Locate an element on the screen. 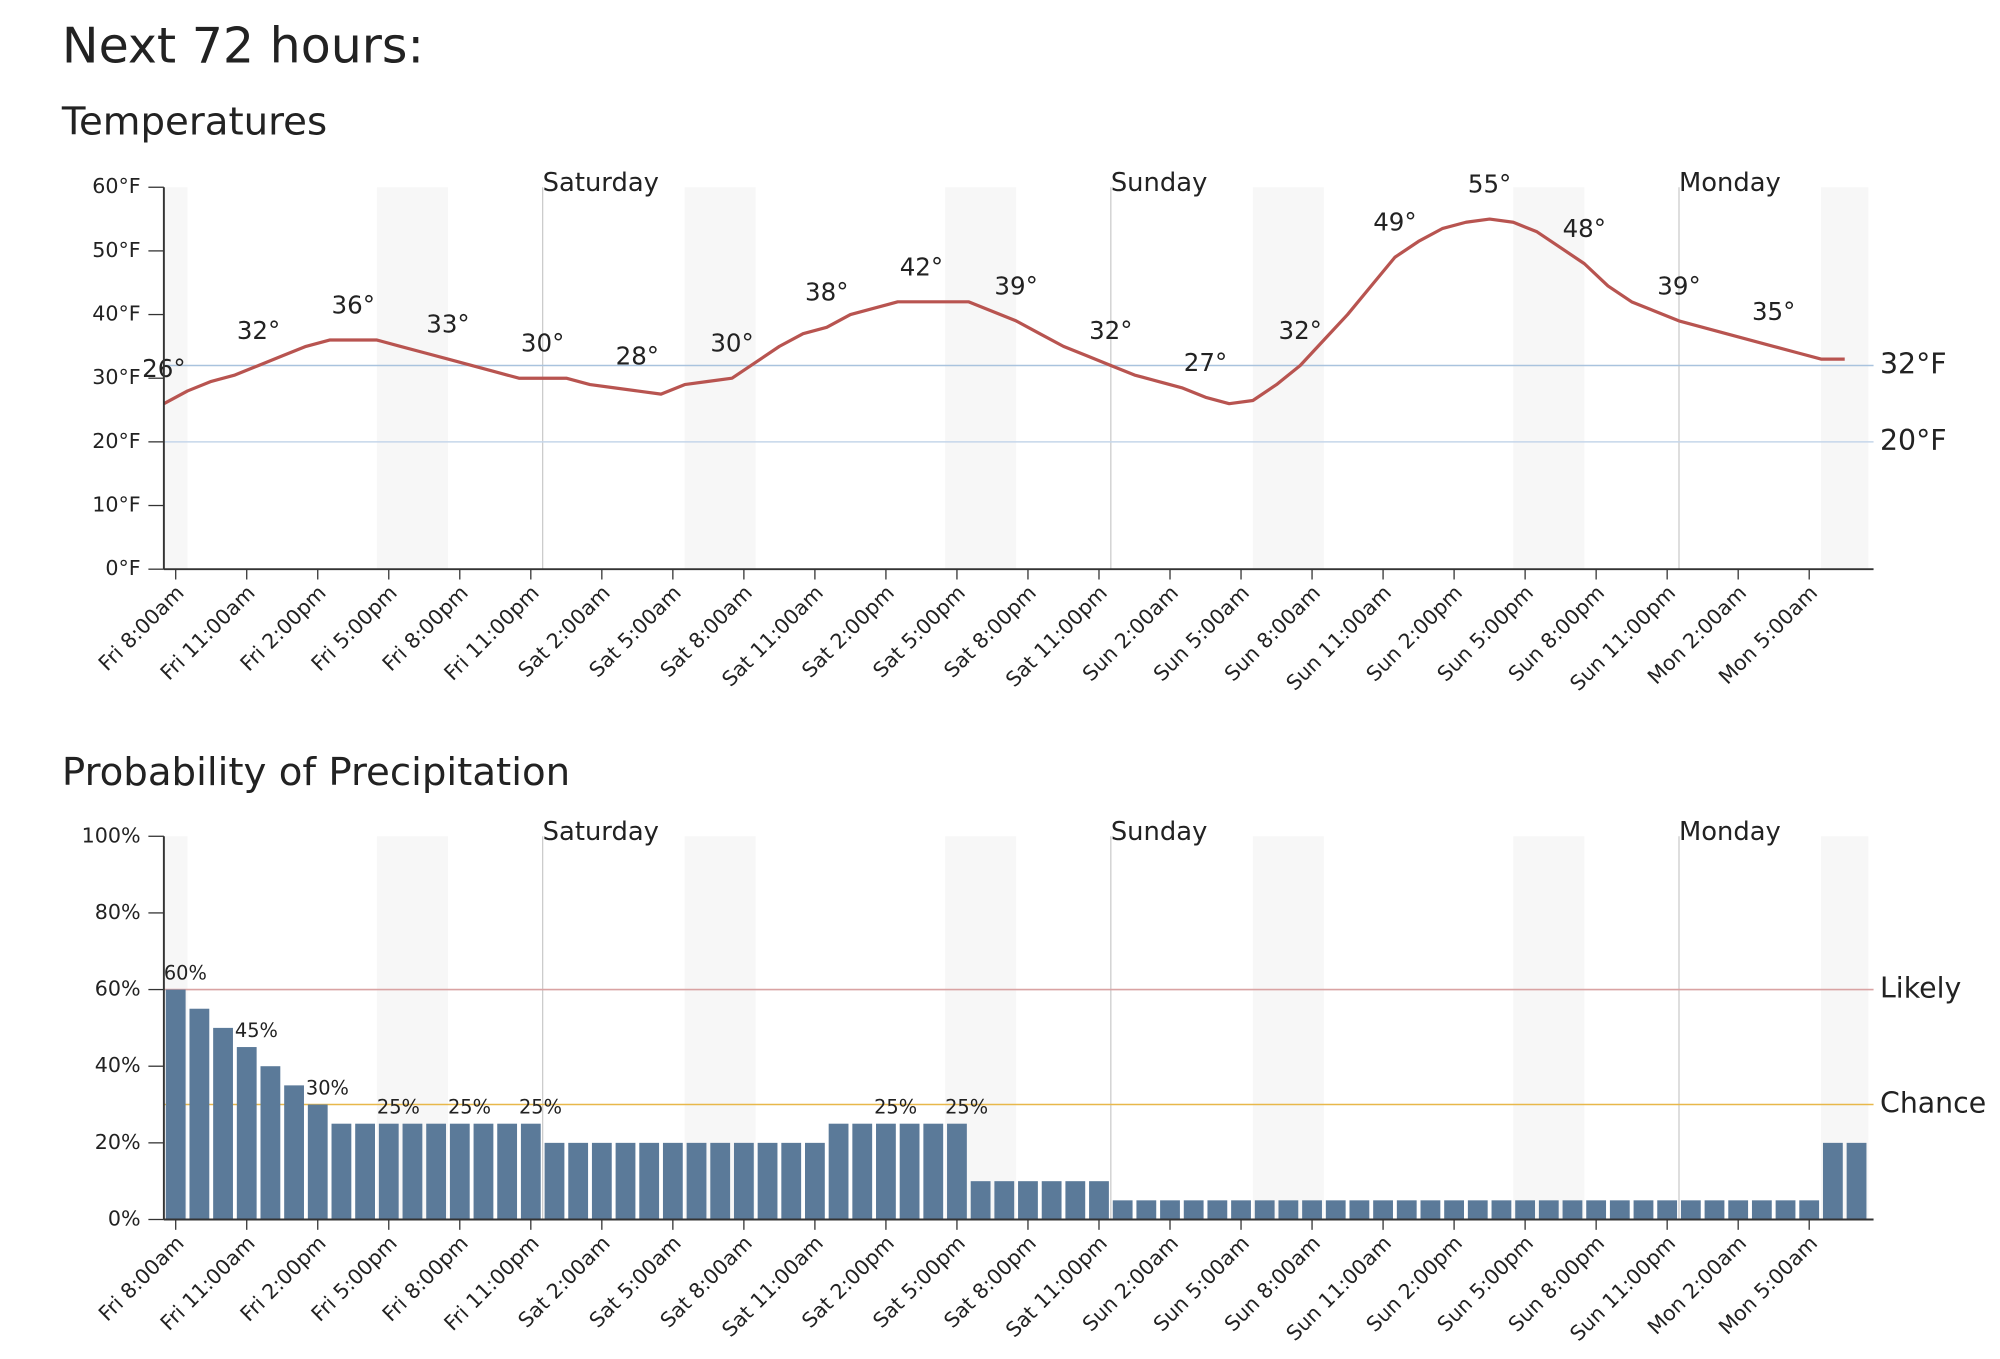 The height and width of the screenshot is (1359, 2000). reference-label: Chance is located at coordinates (1933, 1103).